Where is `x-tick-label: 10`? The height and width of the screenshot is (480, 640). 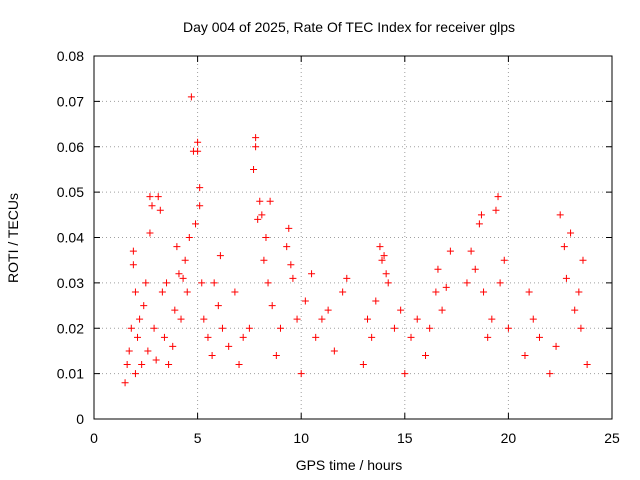
x-tick-label: 10 is located at coordinates (301, 438).